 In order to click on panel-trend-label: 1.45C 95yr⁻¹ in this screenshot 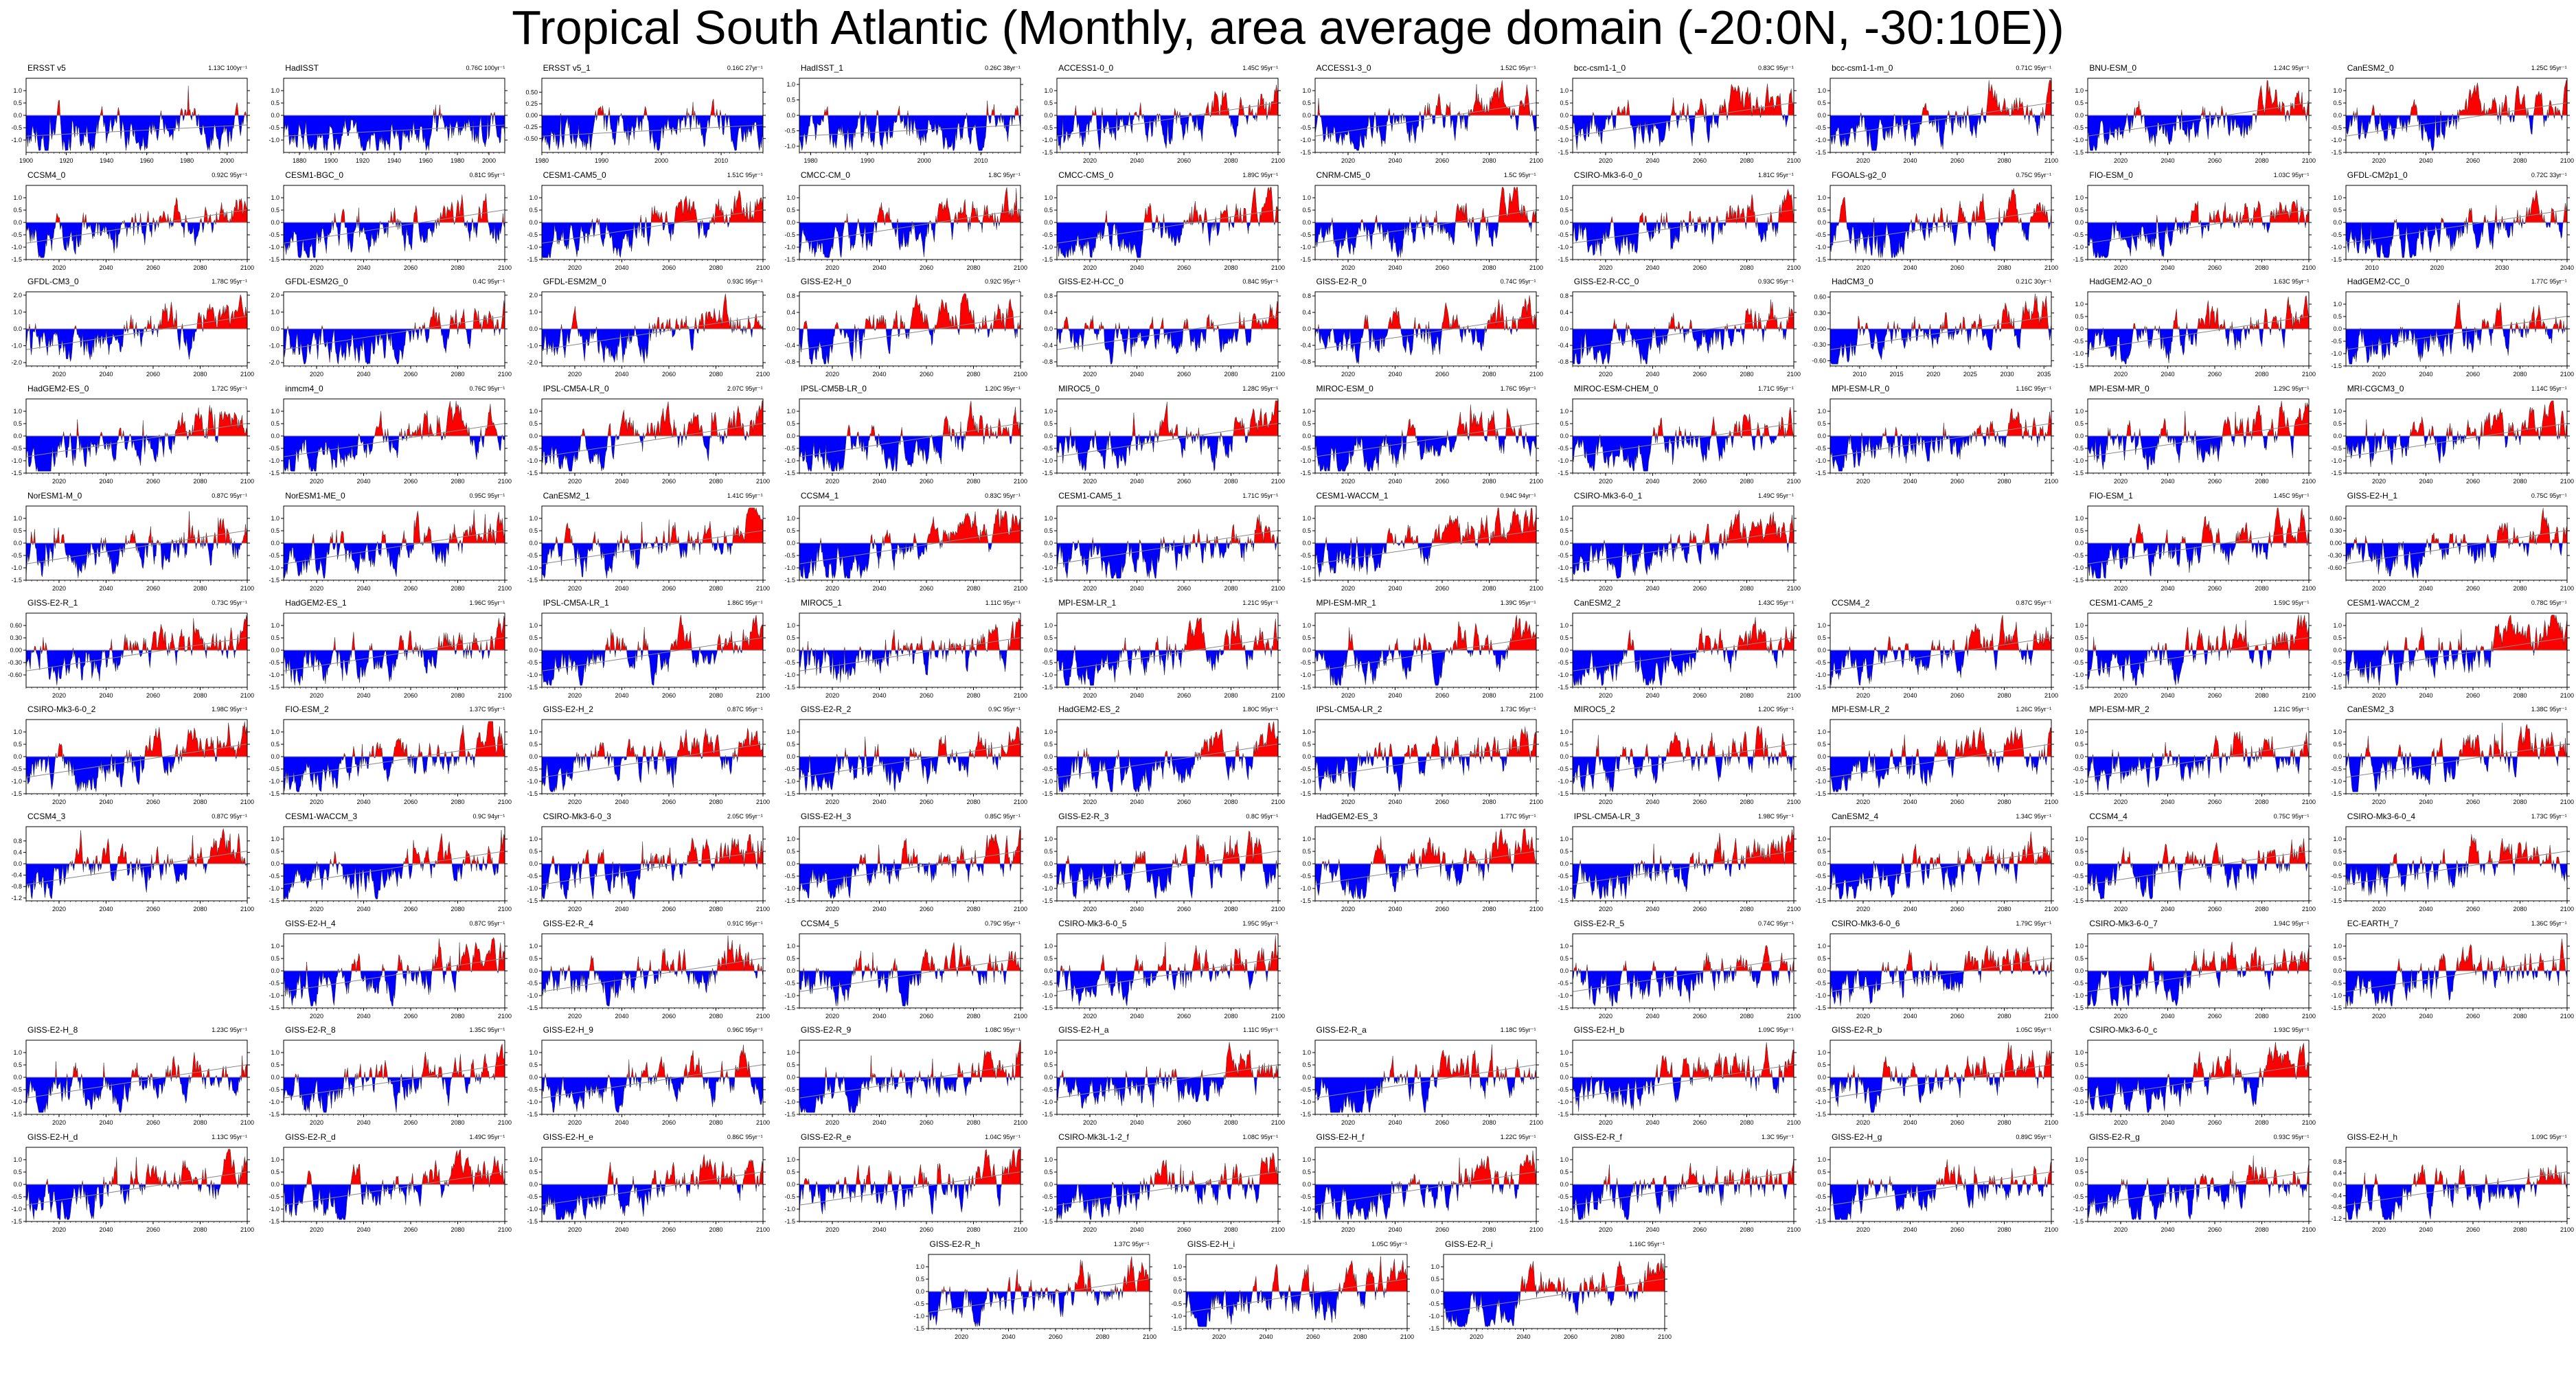, I will do `click(2291, 496)`.